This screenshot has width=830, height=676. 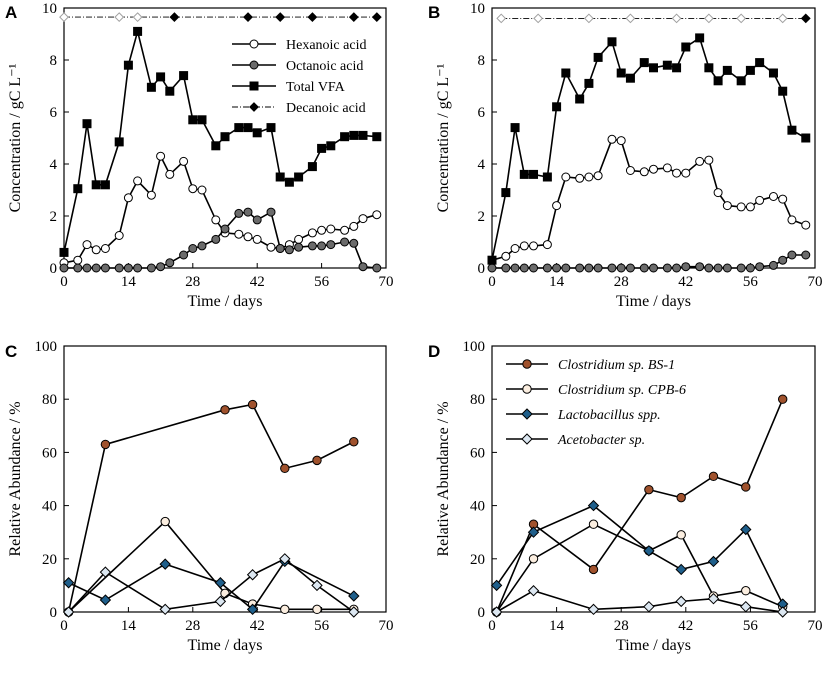 I want to click on y-axis-label: Relative Abundance / %, so click(x=15, y=478).